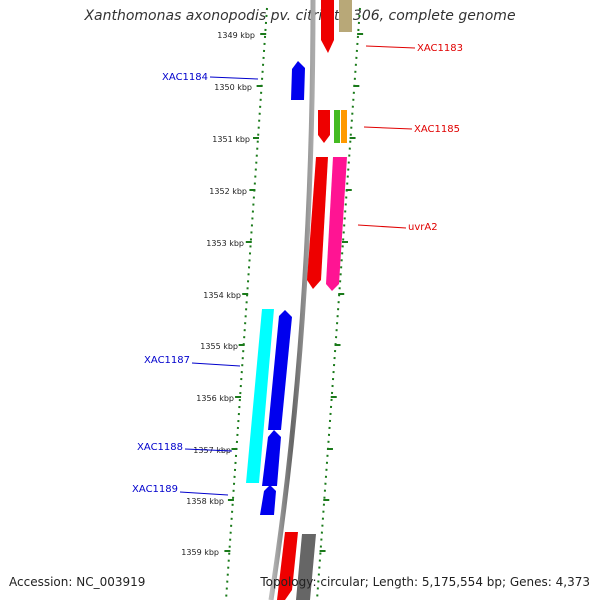 This screenshot has width=600, height=600. I want to click on gene-xac1185-green, so click(337, 126).